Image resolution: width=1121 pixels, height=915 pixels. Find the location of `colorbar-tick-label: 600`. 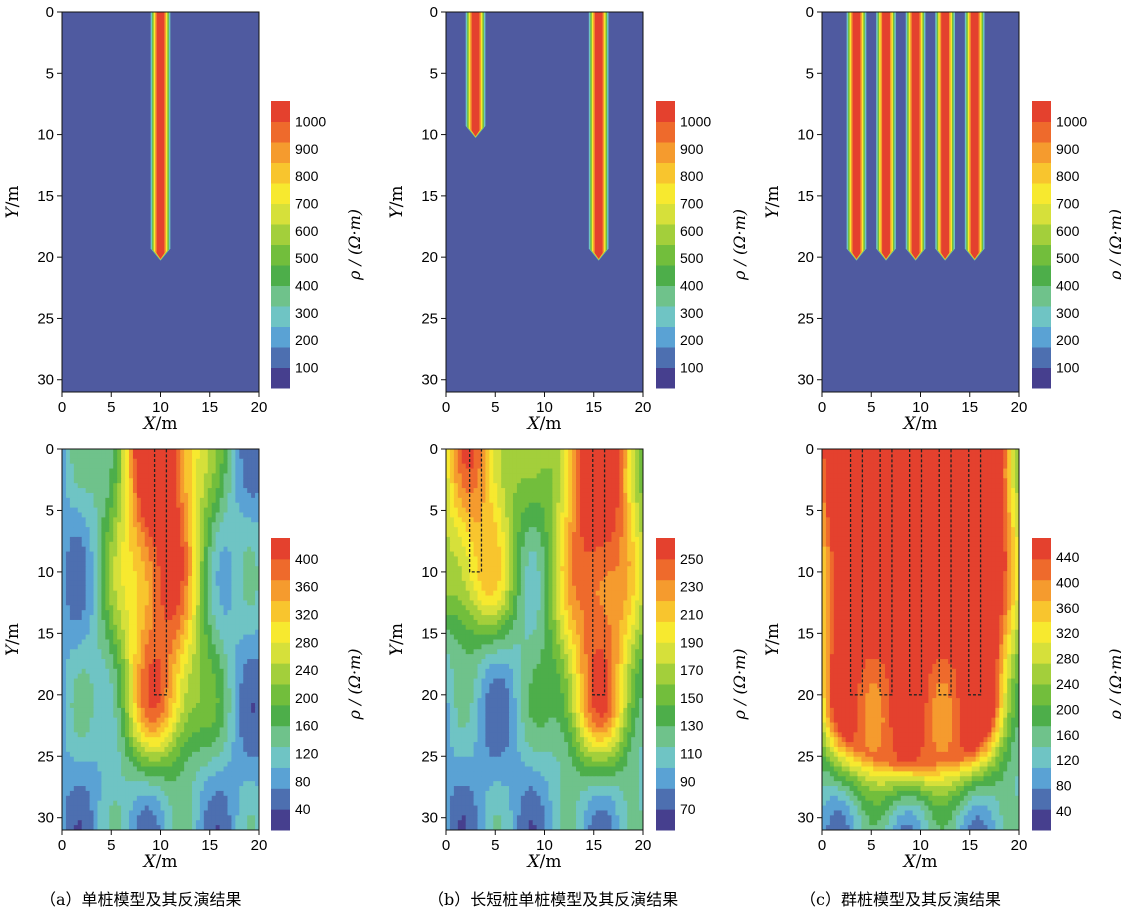

colorbar-tick-label: 600 is located at coordinates (307, 231).